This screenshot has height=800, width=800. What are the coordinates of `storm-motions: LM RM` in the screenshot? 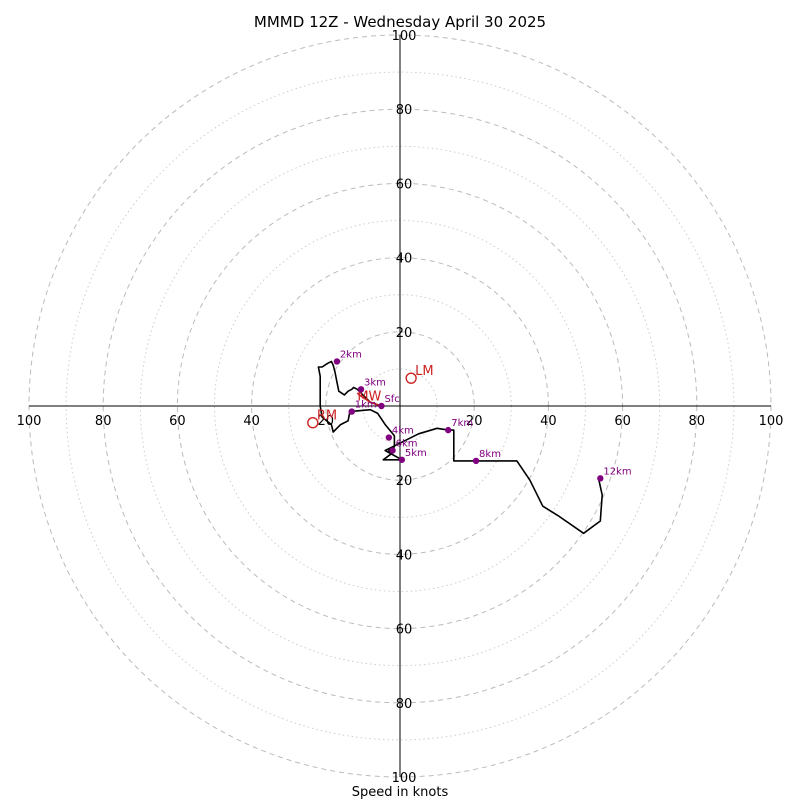 It's located at (370, 396).